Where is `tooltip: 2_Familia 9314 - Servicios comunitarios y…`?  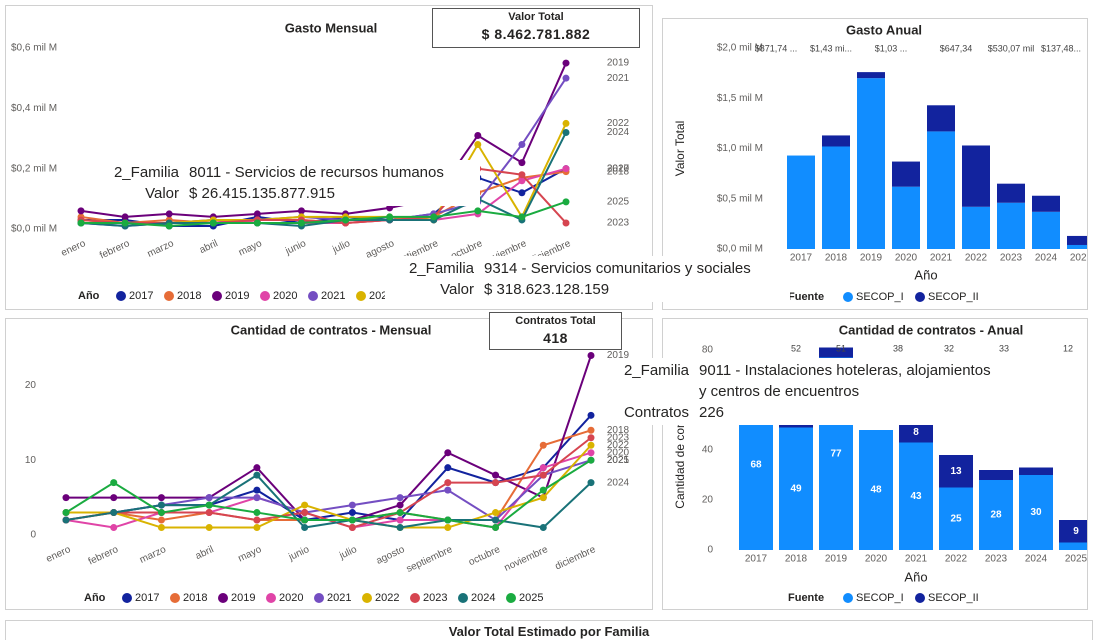
tooltip: 2_Familia 9314 - Servicios comunitarios y… is located at coordinates (587, 279).